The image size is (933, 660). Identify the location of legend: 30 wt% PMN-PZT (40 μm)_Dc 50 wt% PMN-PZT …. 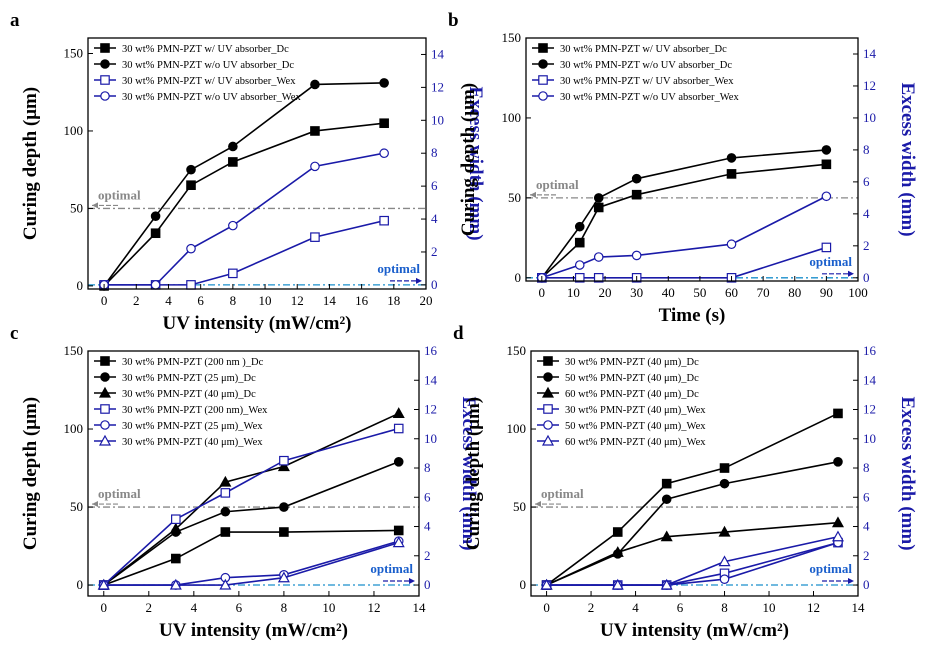
(621, 402).